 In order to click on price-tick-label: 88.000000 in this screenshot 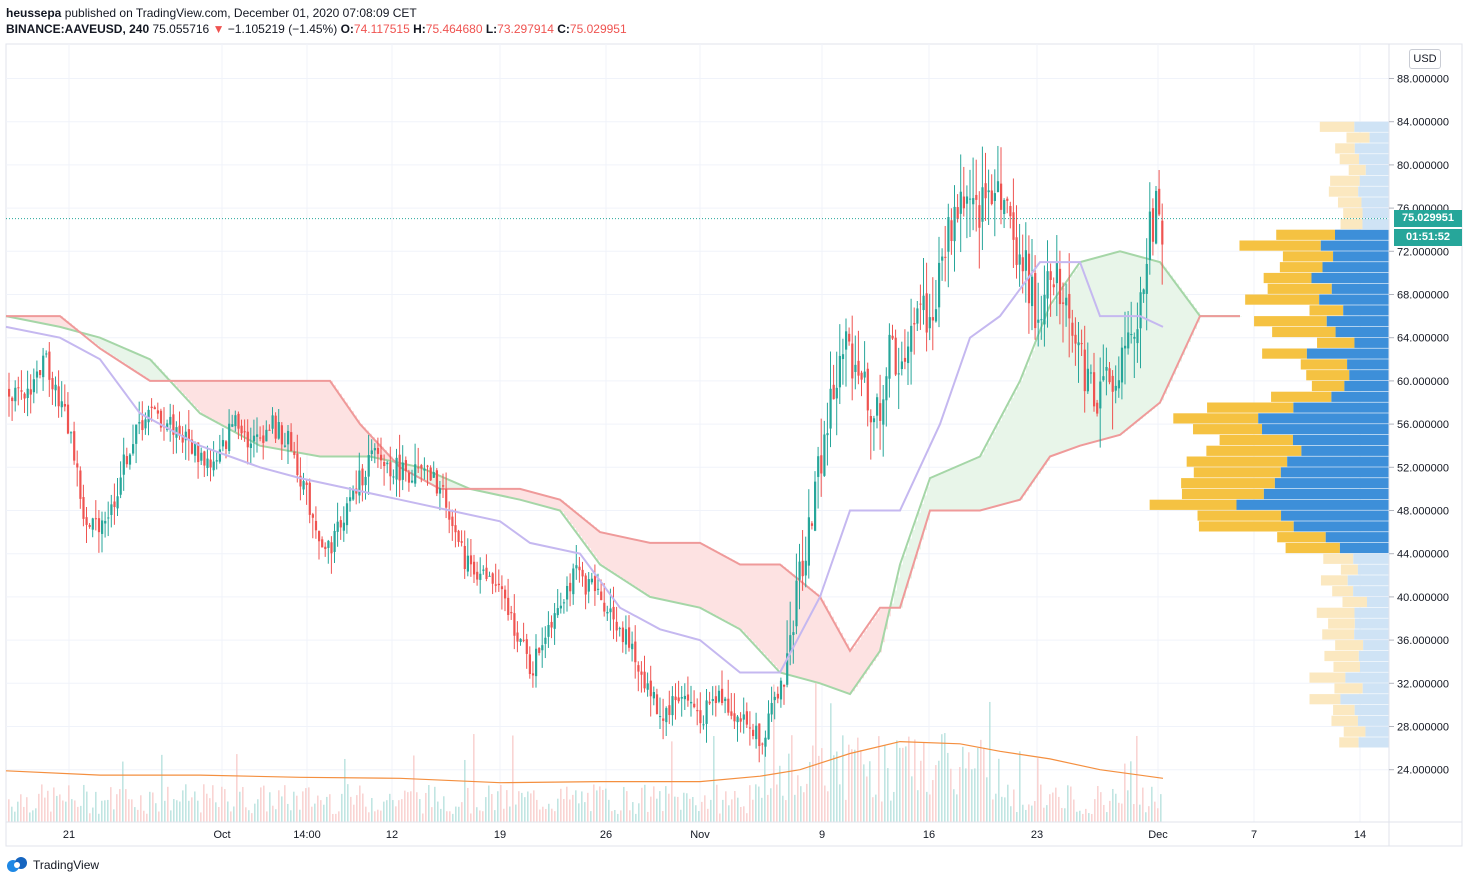, I will do `click(1423, 80)`.